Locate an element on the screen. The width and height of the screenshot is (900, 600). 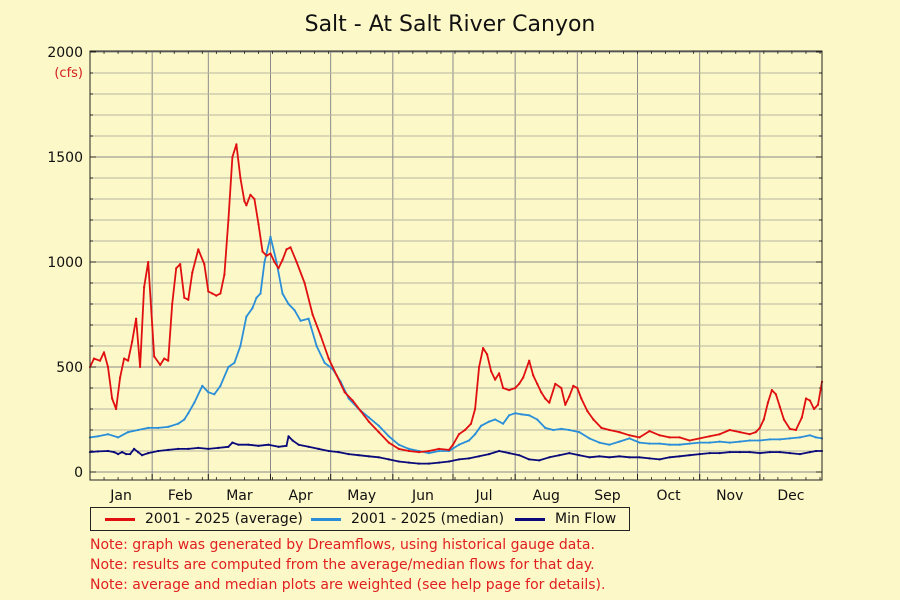
y-tick-label: 1000 is located at coordinates (65, 263).